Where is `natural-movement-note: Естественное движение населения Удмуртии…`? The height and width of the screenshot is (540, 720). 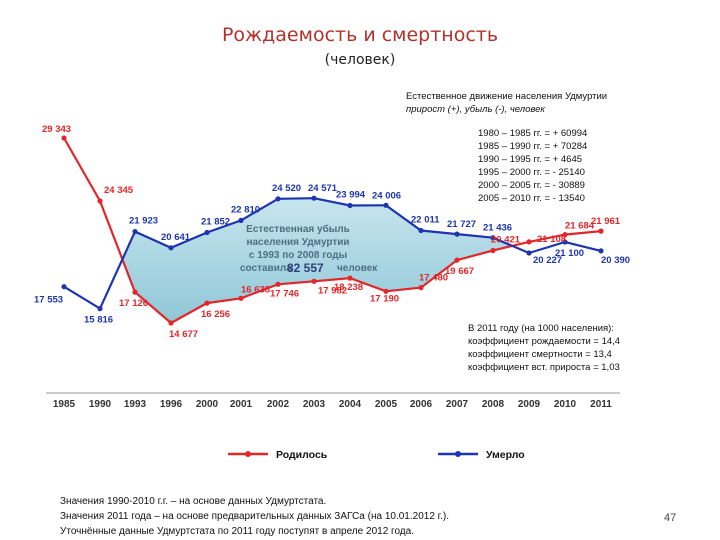 natural-movement-note: Естественное движение населения Удмуртии… is located at coordinates (506, 103).